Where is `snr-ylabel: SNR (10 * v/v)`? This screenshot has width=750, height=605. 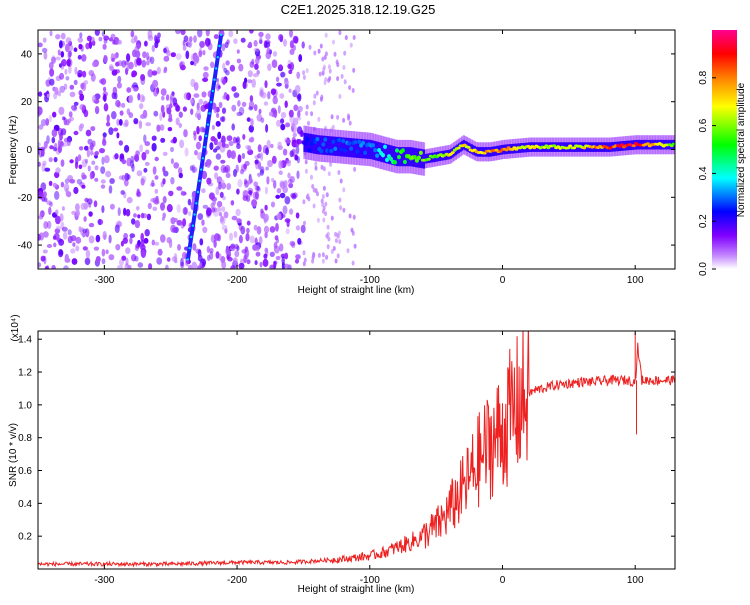
snr-ylabel: SNR (10 * v/v) is located at coordinates (13, 455).